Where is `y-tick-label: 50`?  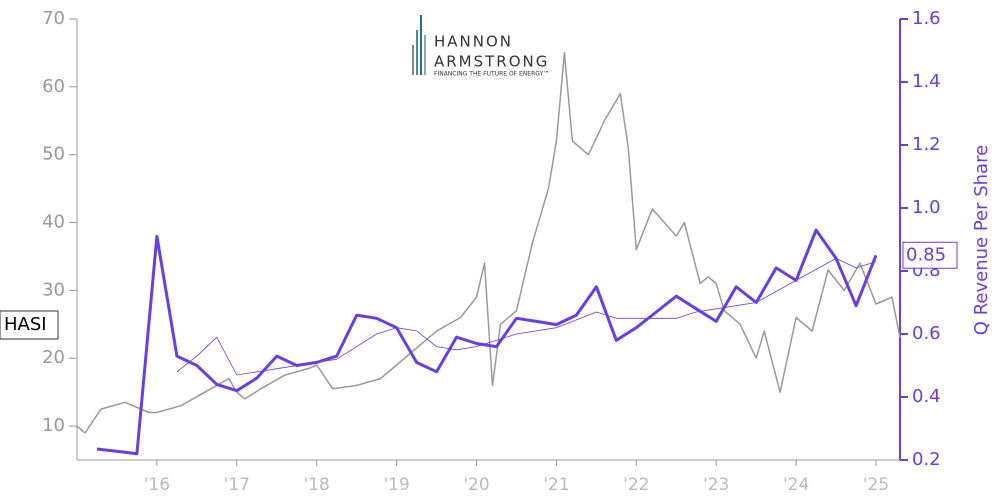 y-tick-label: 50 is located at coordinates (53, 154).